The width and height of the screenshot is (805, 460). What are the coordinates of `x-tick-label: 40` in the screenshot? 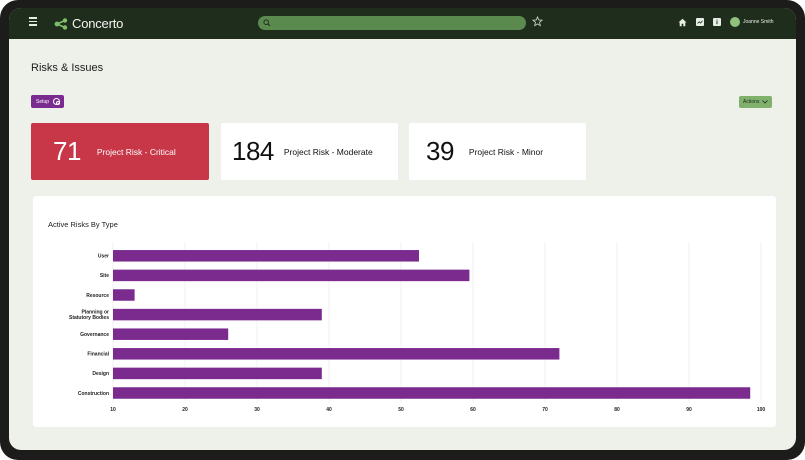 It's located at (329, 410).